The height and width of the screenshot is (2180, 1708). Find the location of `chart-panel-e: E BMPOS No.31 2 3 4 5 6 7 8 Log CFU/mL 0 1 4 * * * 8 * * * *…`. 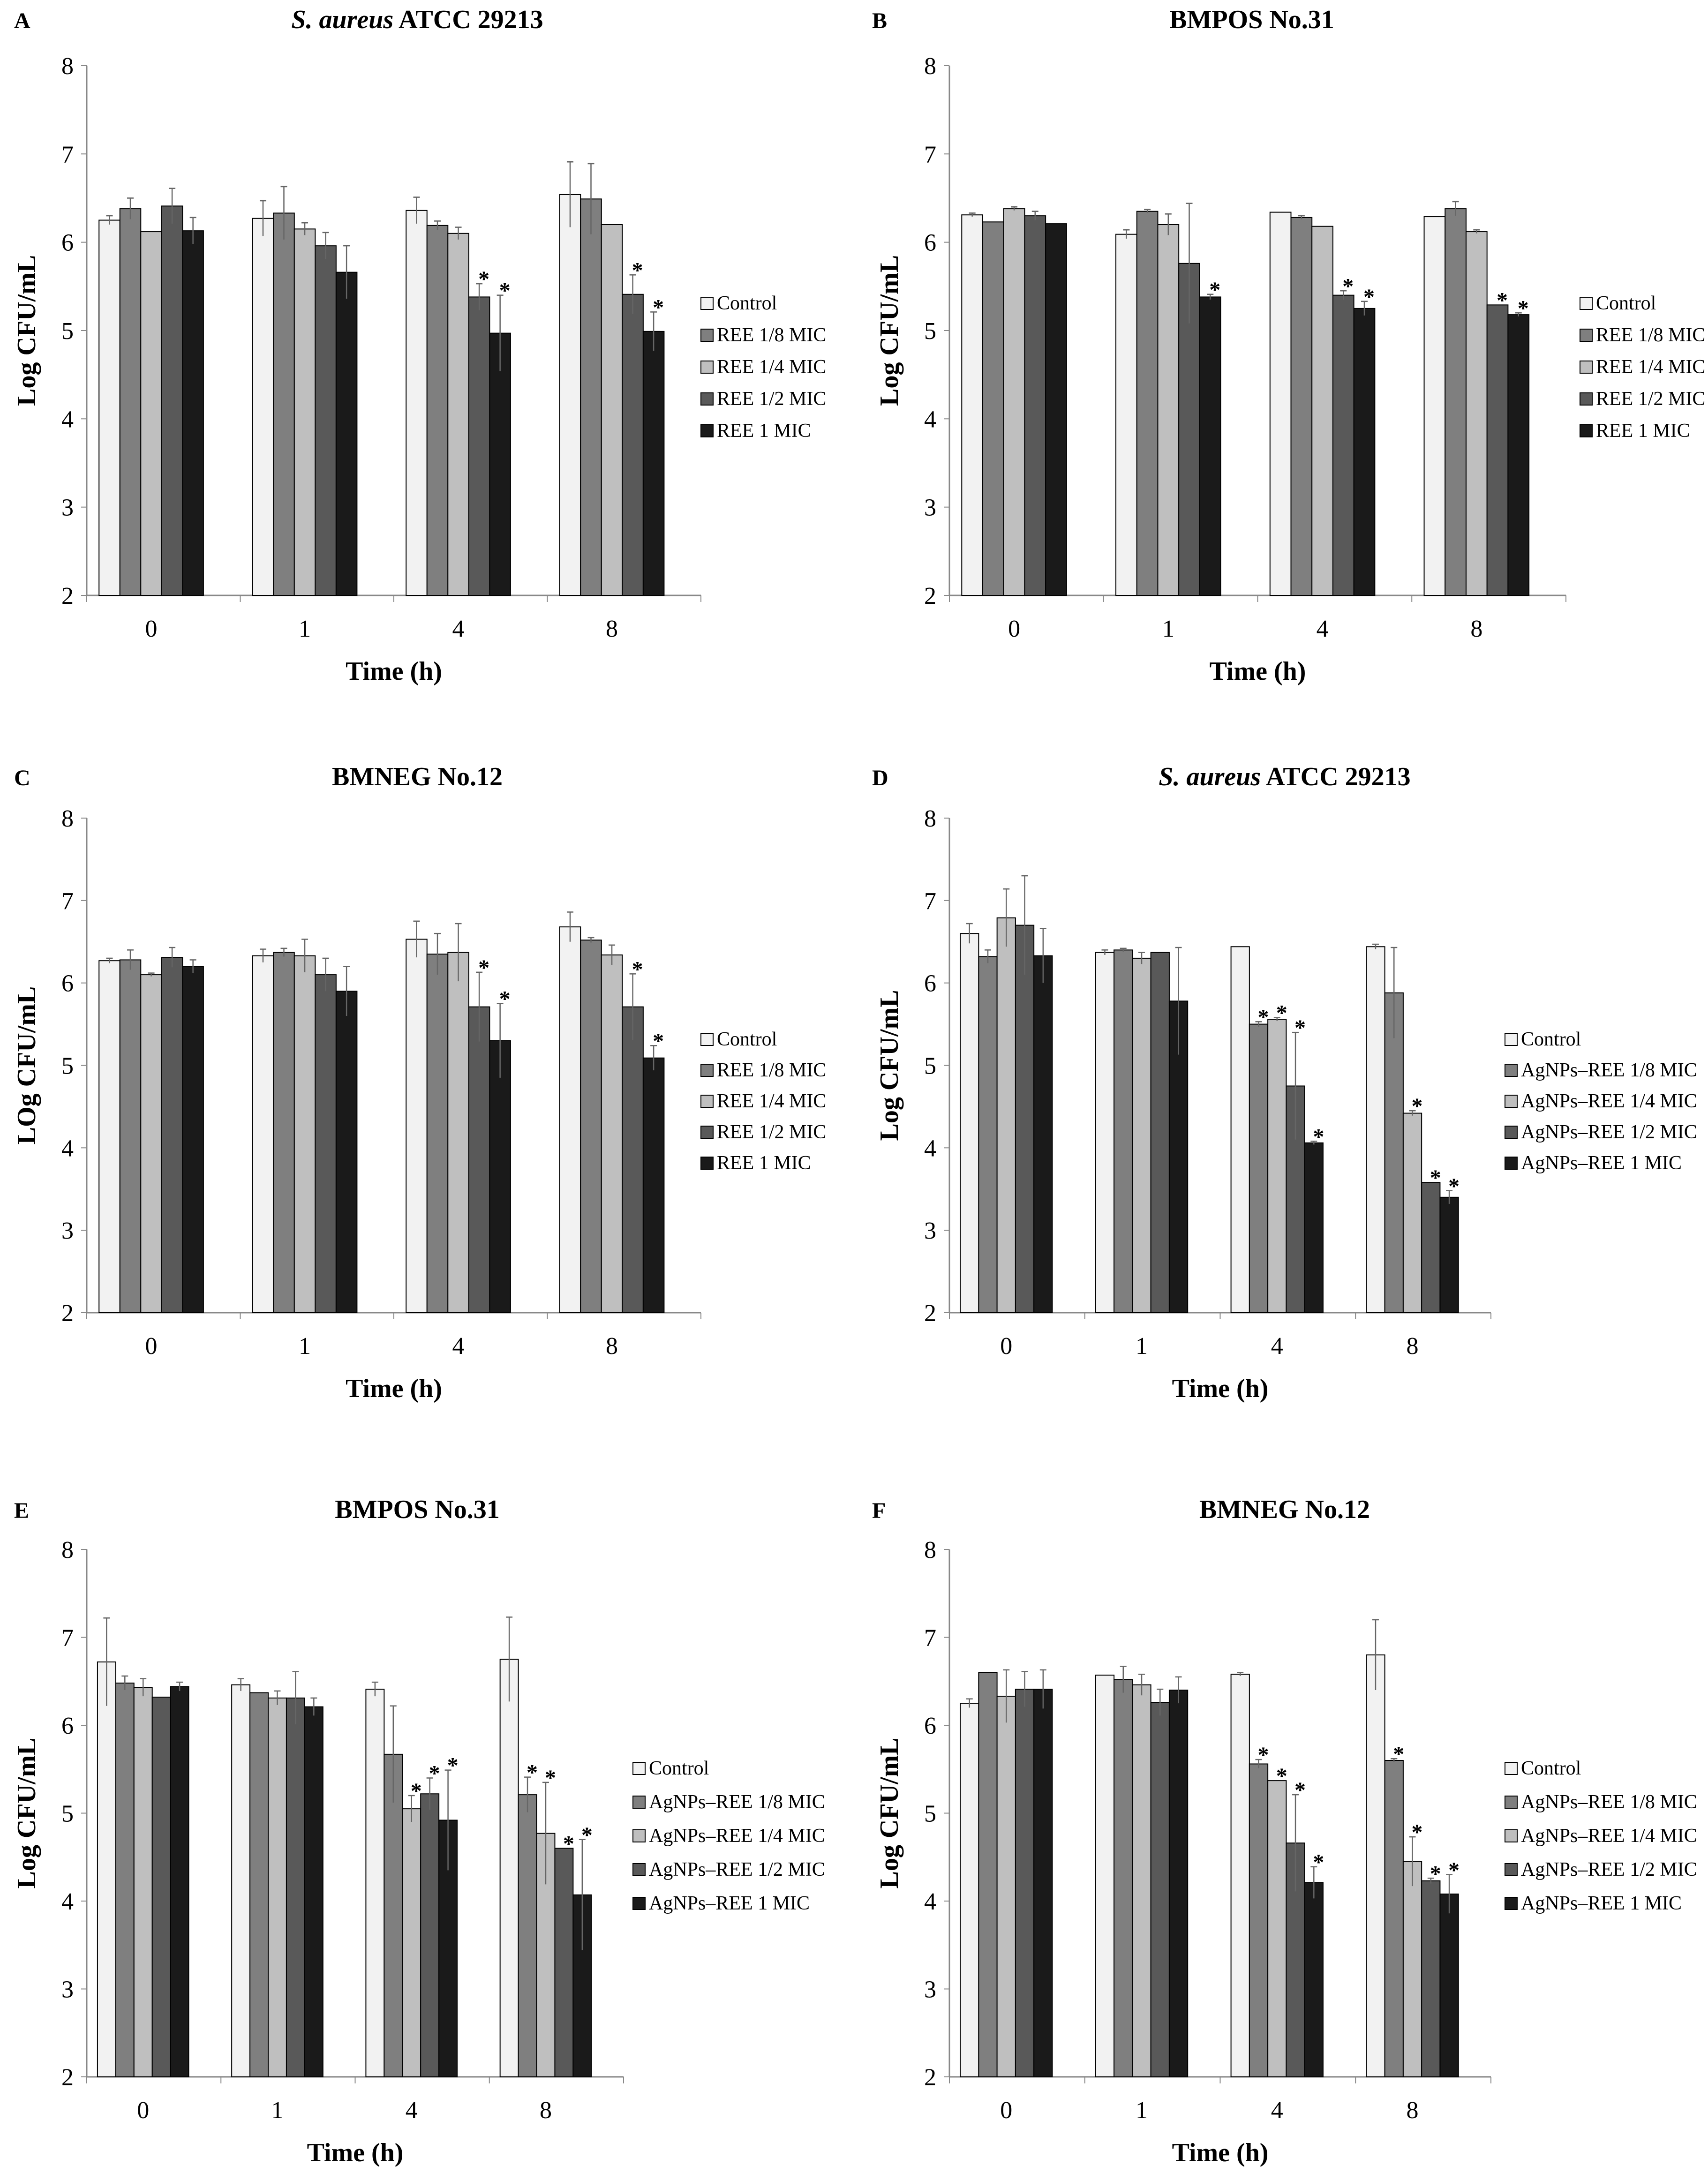

chart-panel-e: E BMPOS No.31 2 3 4 5 6 7 8 Log CFU/mL 0 1 4 * * * 8 * * * *… is located at coordinates (418, 1831).